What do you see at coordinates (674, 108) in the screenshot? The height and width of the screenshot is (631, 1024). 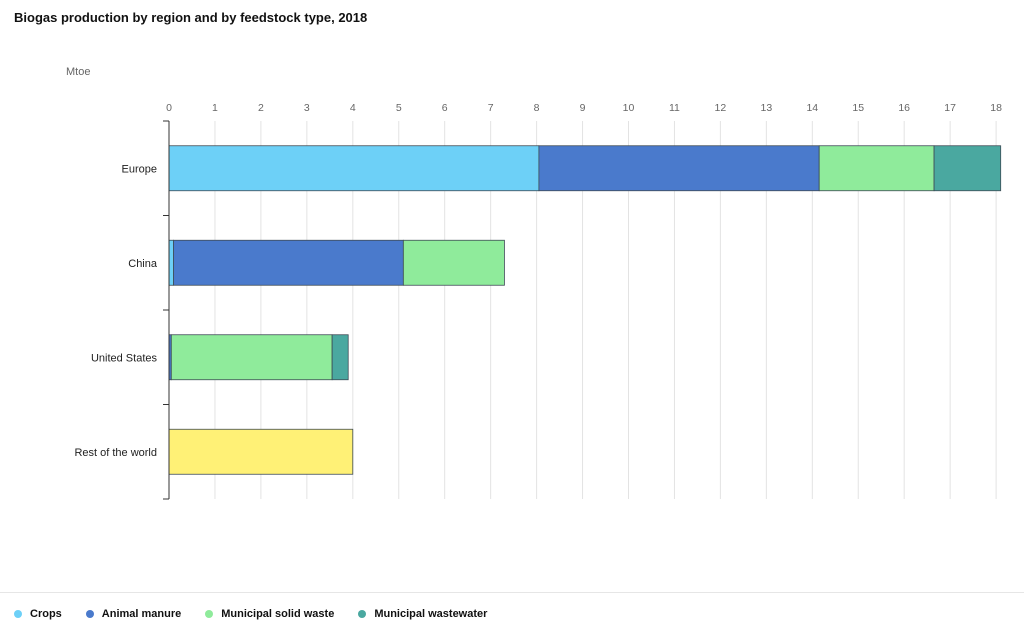 I see `x-tick-label: 11` at bounding box center [674, 108].